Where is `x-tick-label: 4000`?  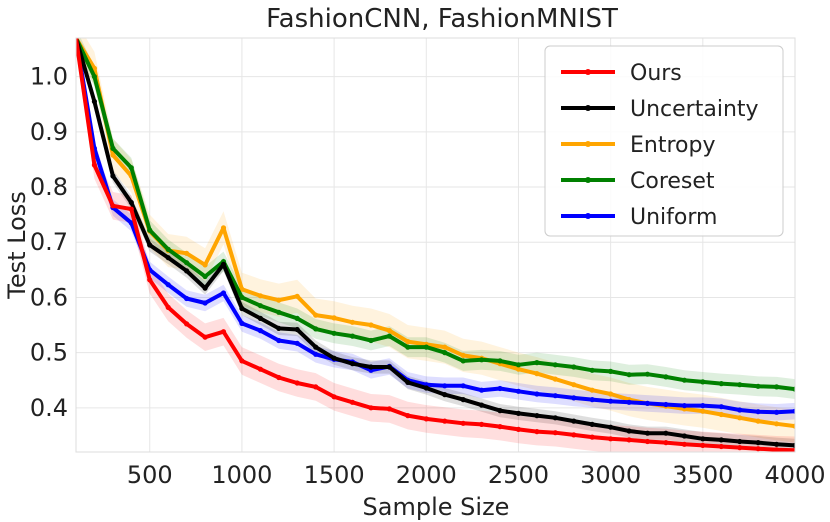 x-tick-label: 4000 is located at coordinates (794, 475).